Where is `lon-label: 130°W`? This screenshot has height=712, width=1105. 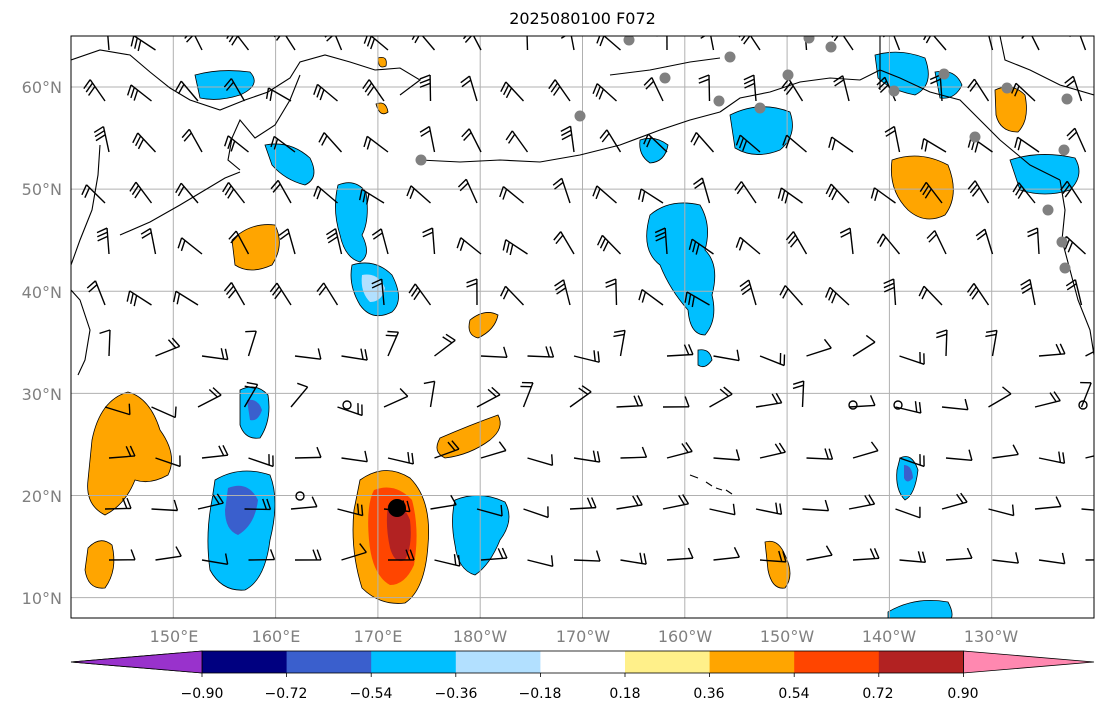
lon-label: 130°W is located at coordinates (991, 636).